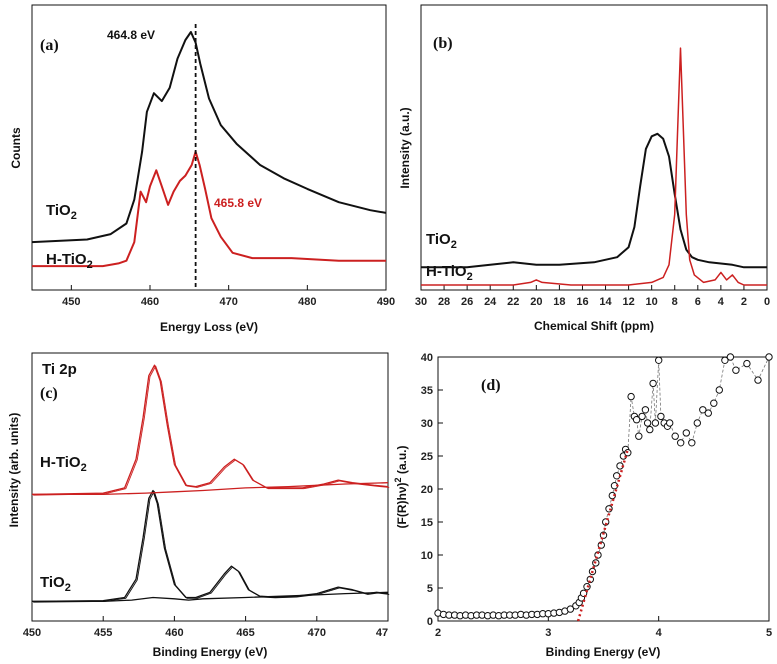  I want to click on series-line-h-tio2-background, so click(210, 489).